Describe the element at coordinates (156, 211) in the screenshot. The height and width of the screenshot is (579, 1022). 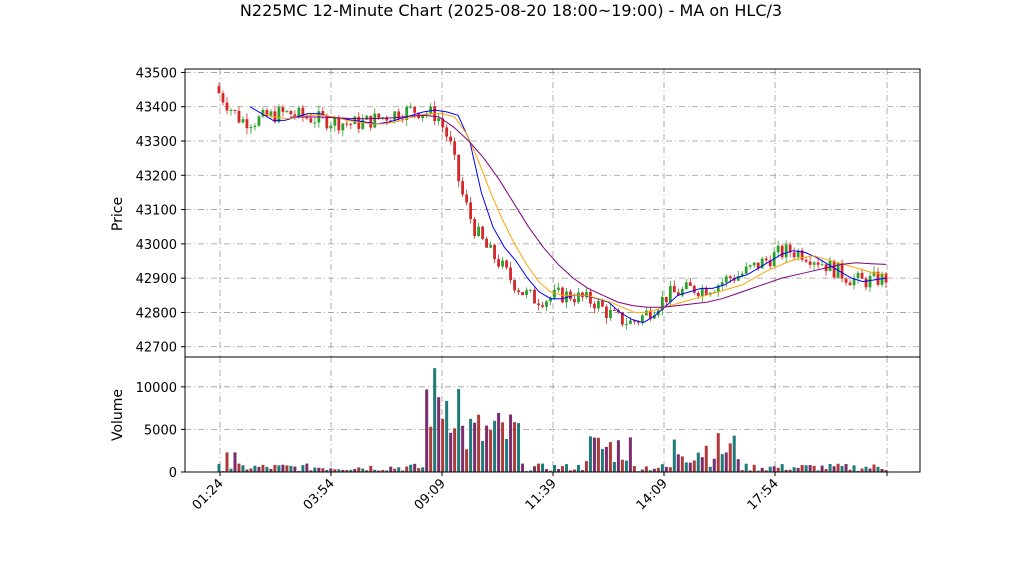
I see `price-tick-label: 43100` at that location.